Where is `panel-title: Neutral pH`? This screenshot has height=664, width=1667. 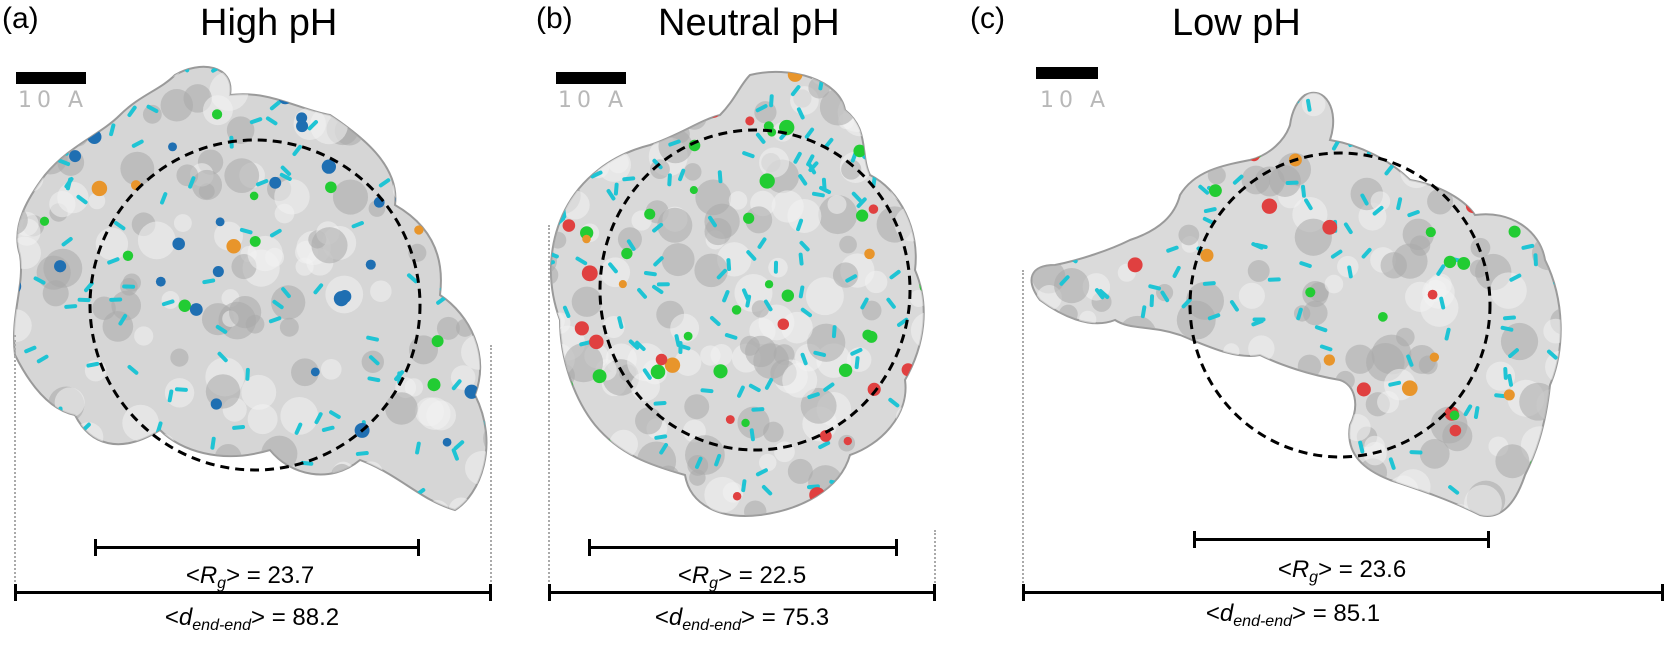 panel-title: Neutral pH is located at coordinates (749, 23).